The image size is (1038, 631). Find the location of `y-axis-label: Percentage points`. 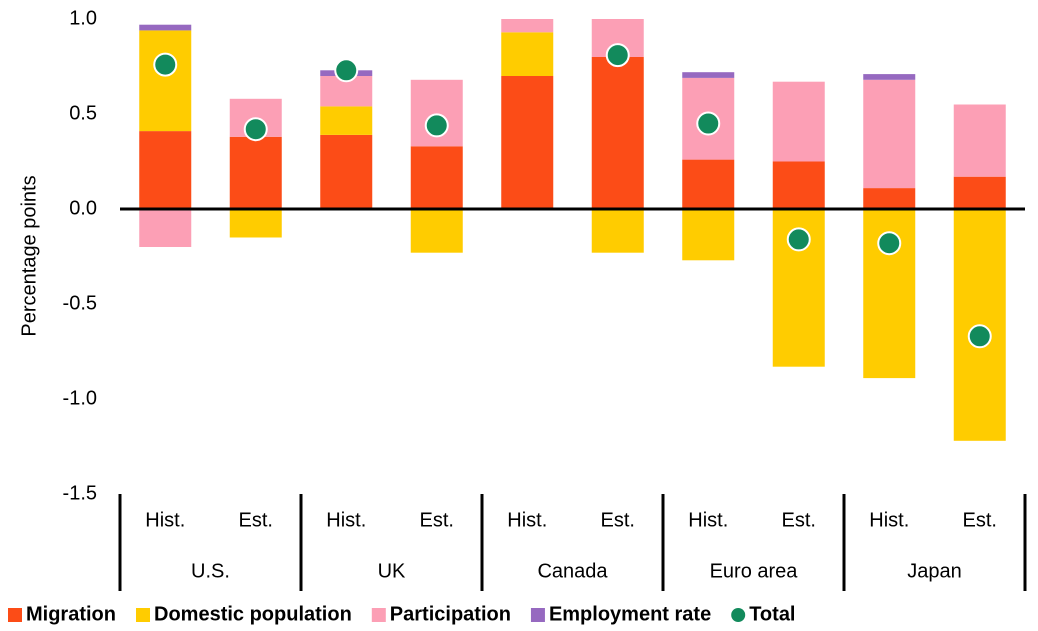

y-axis-label: Percentage points is located at coordinates (29, 255).